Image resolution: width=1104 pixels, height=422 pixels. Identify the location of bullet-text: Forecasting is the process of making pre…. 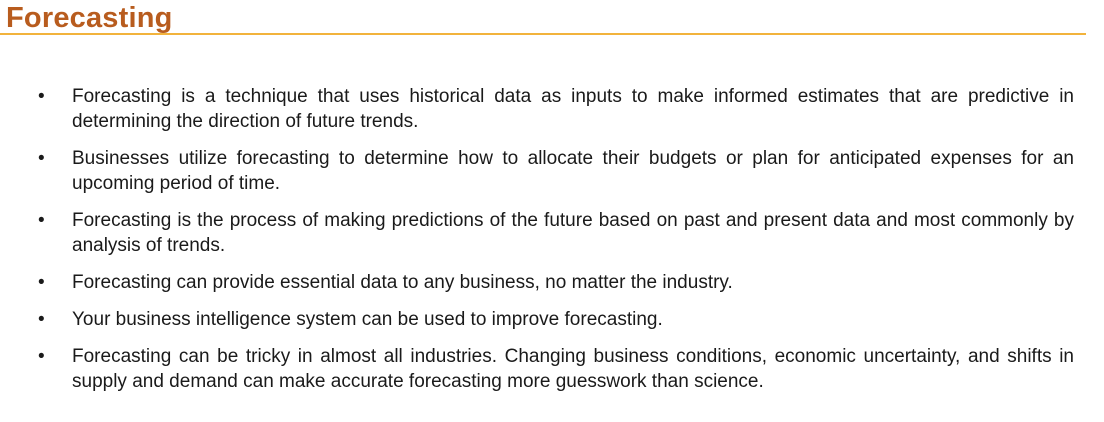
(573, 233).